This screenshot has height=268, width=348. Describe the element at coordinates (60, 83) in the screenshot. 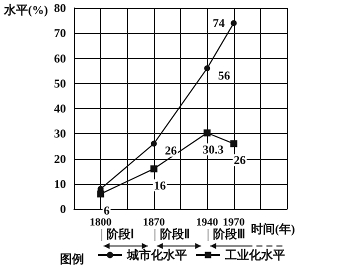

I see `y-tick-label: 50` at that location.